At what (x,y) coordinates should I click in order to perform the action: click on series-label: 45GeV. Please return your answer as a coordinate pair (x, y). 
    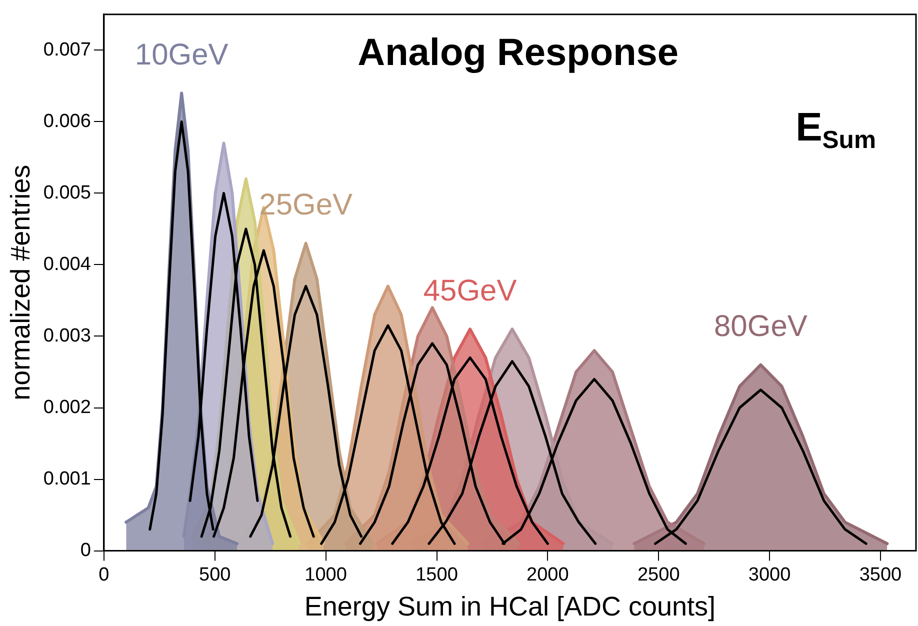
    Looking at the image, I should click on (470, 291).